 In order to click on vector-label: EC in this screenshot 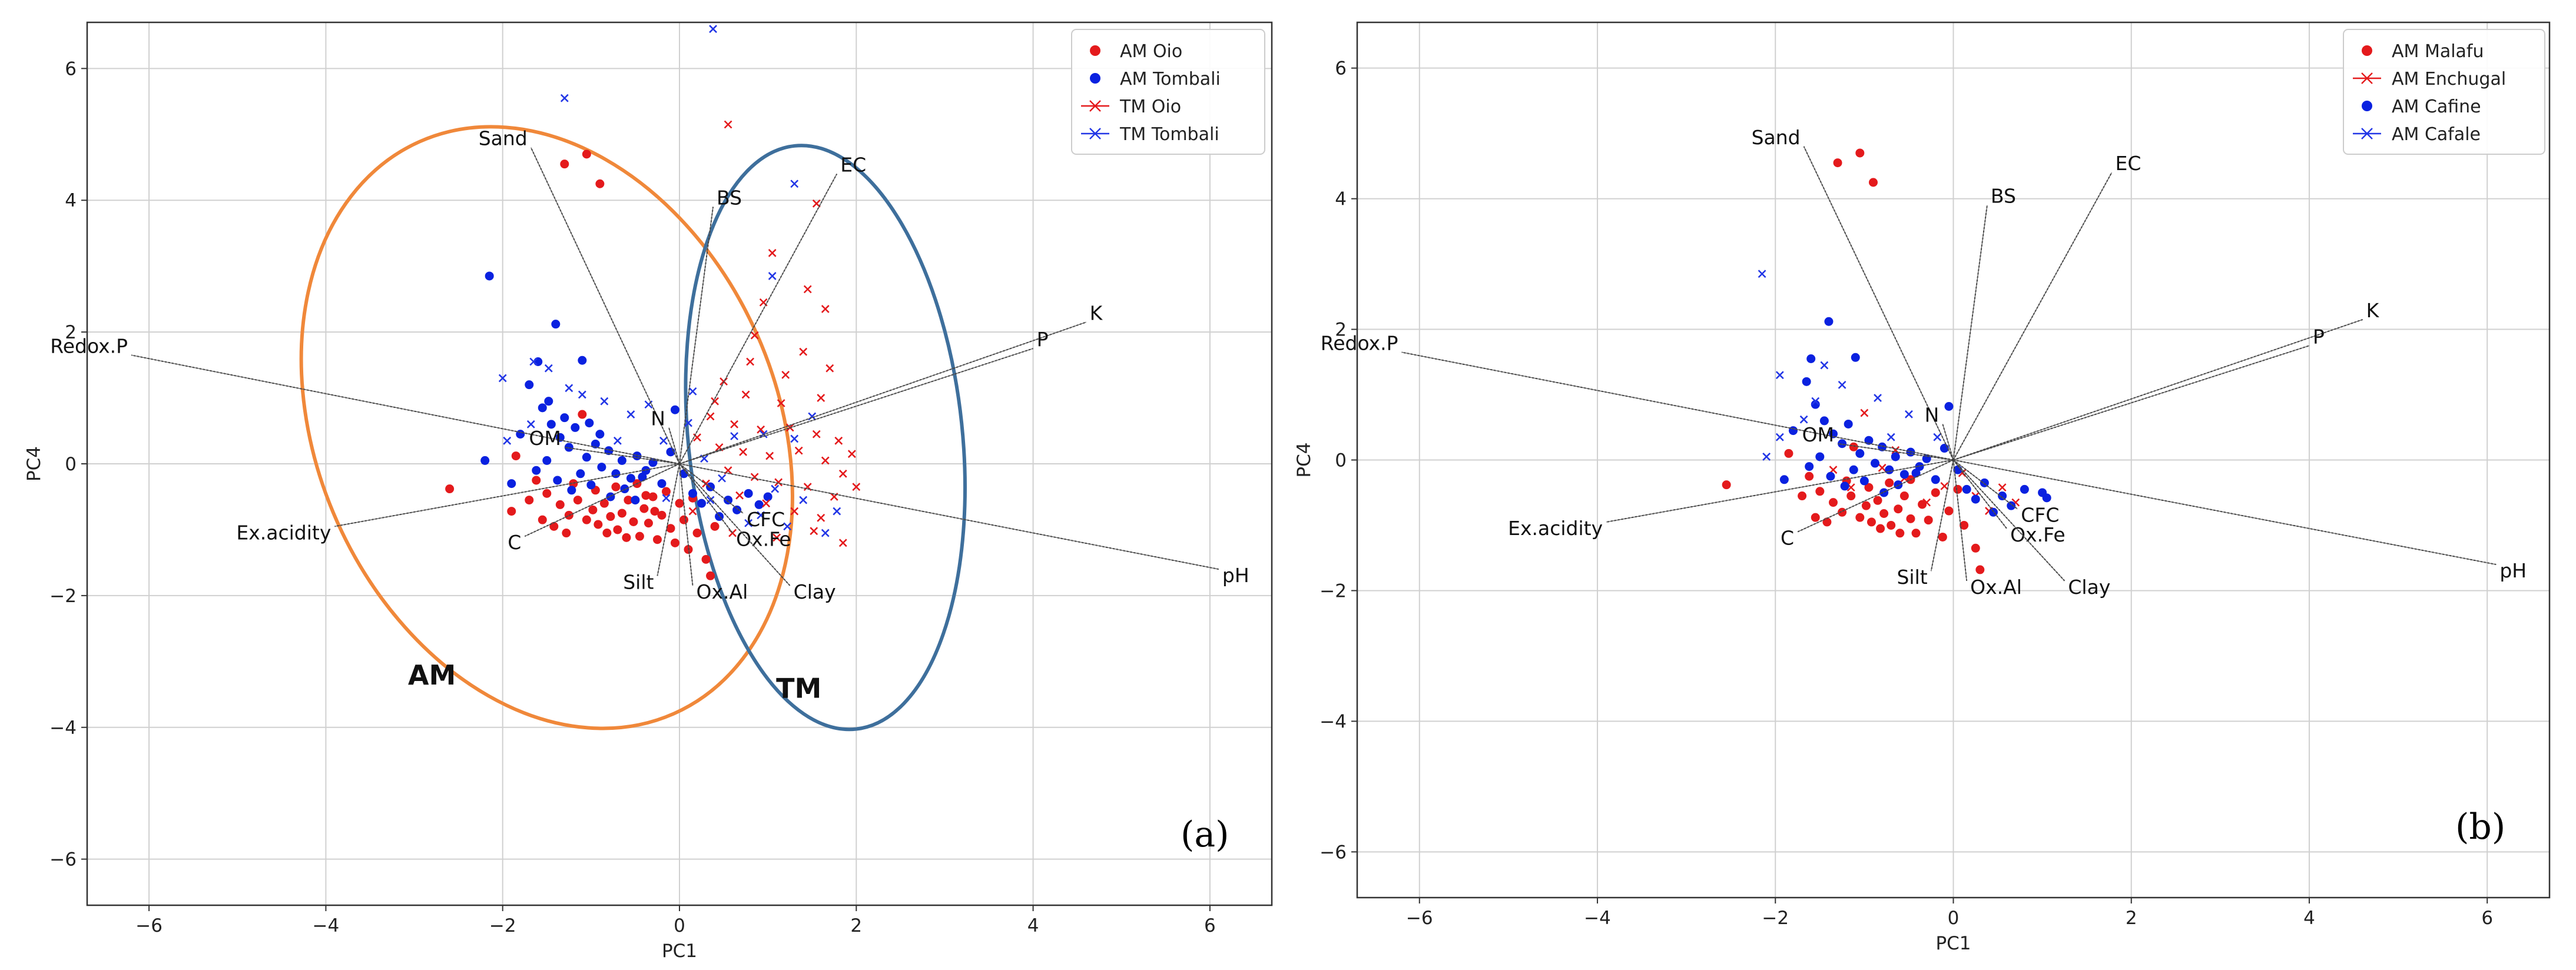, I will do `click(2128, 163)`.